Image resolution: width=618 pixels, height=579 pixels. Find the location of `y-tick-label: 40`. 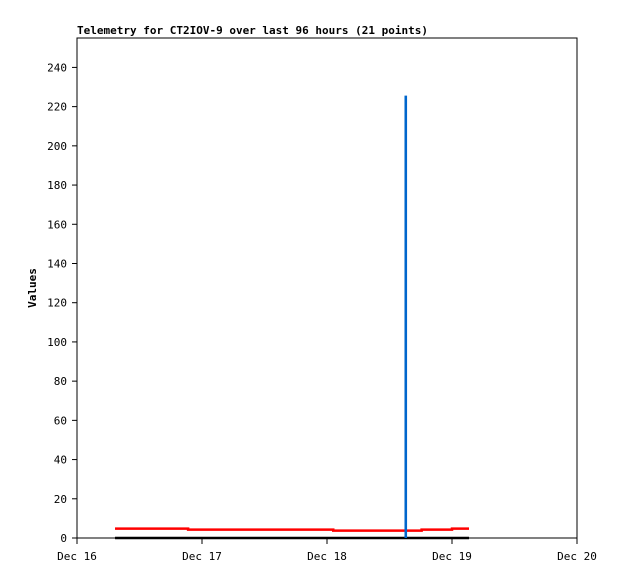

y-tick-label: 40 is located at coordinates (60, 460).